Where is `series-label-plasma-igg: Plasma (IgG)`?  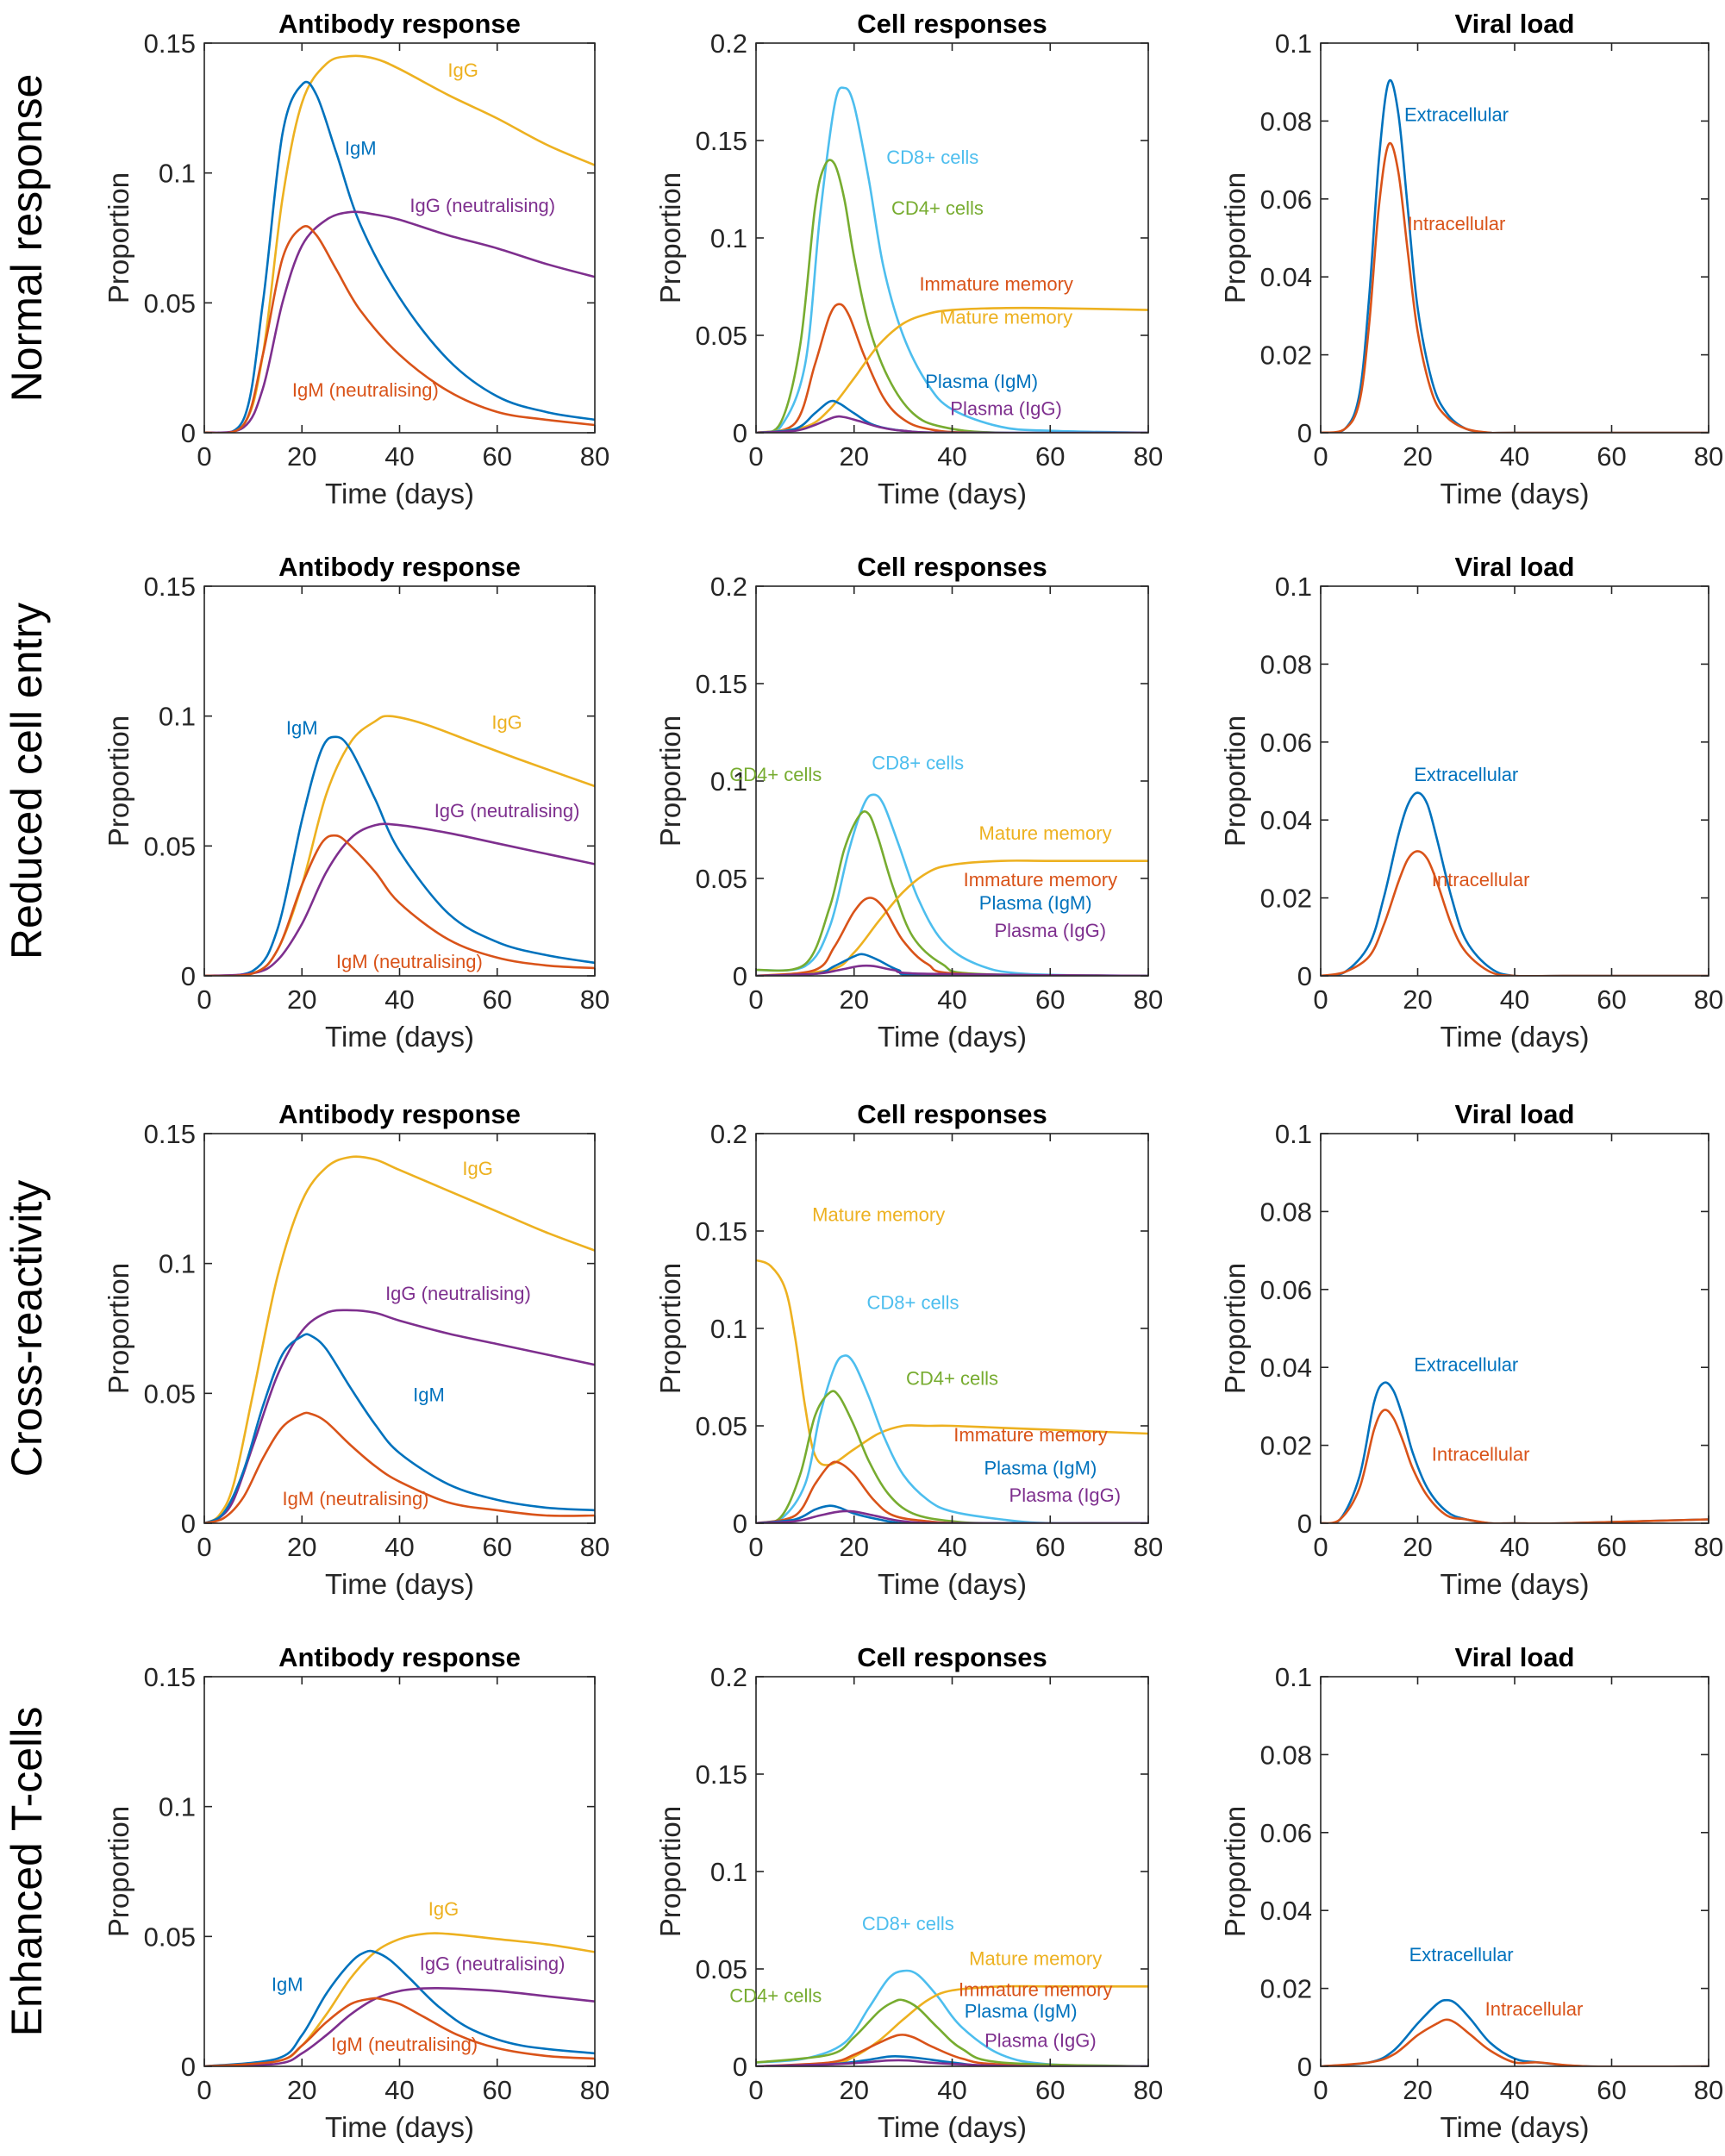 series-label-plasma-igg: Plasma (IgG) is located at coordinates (1040, 2040).